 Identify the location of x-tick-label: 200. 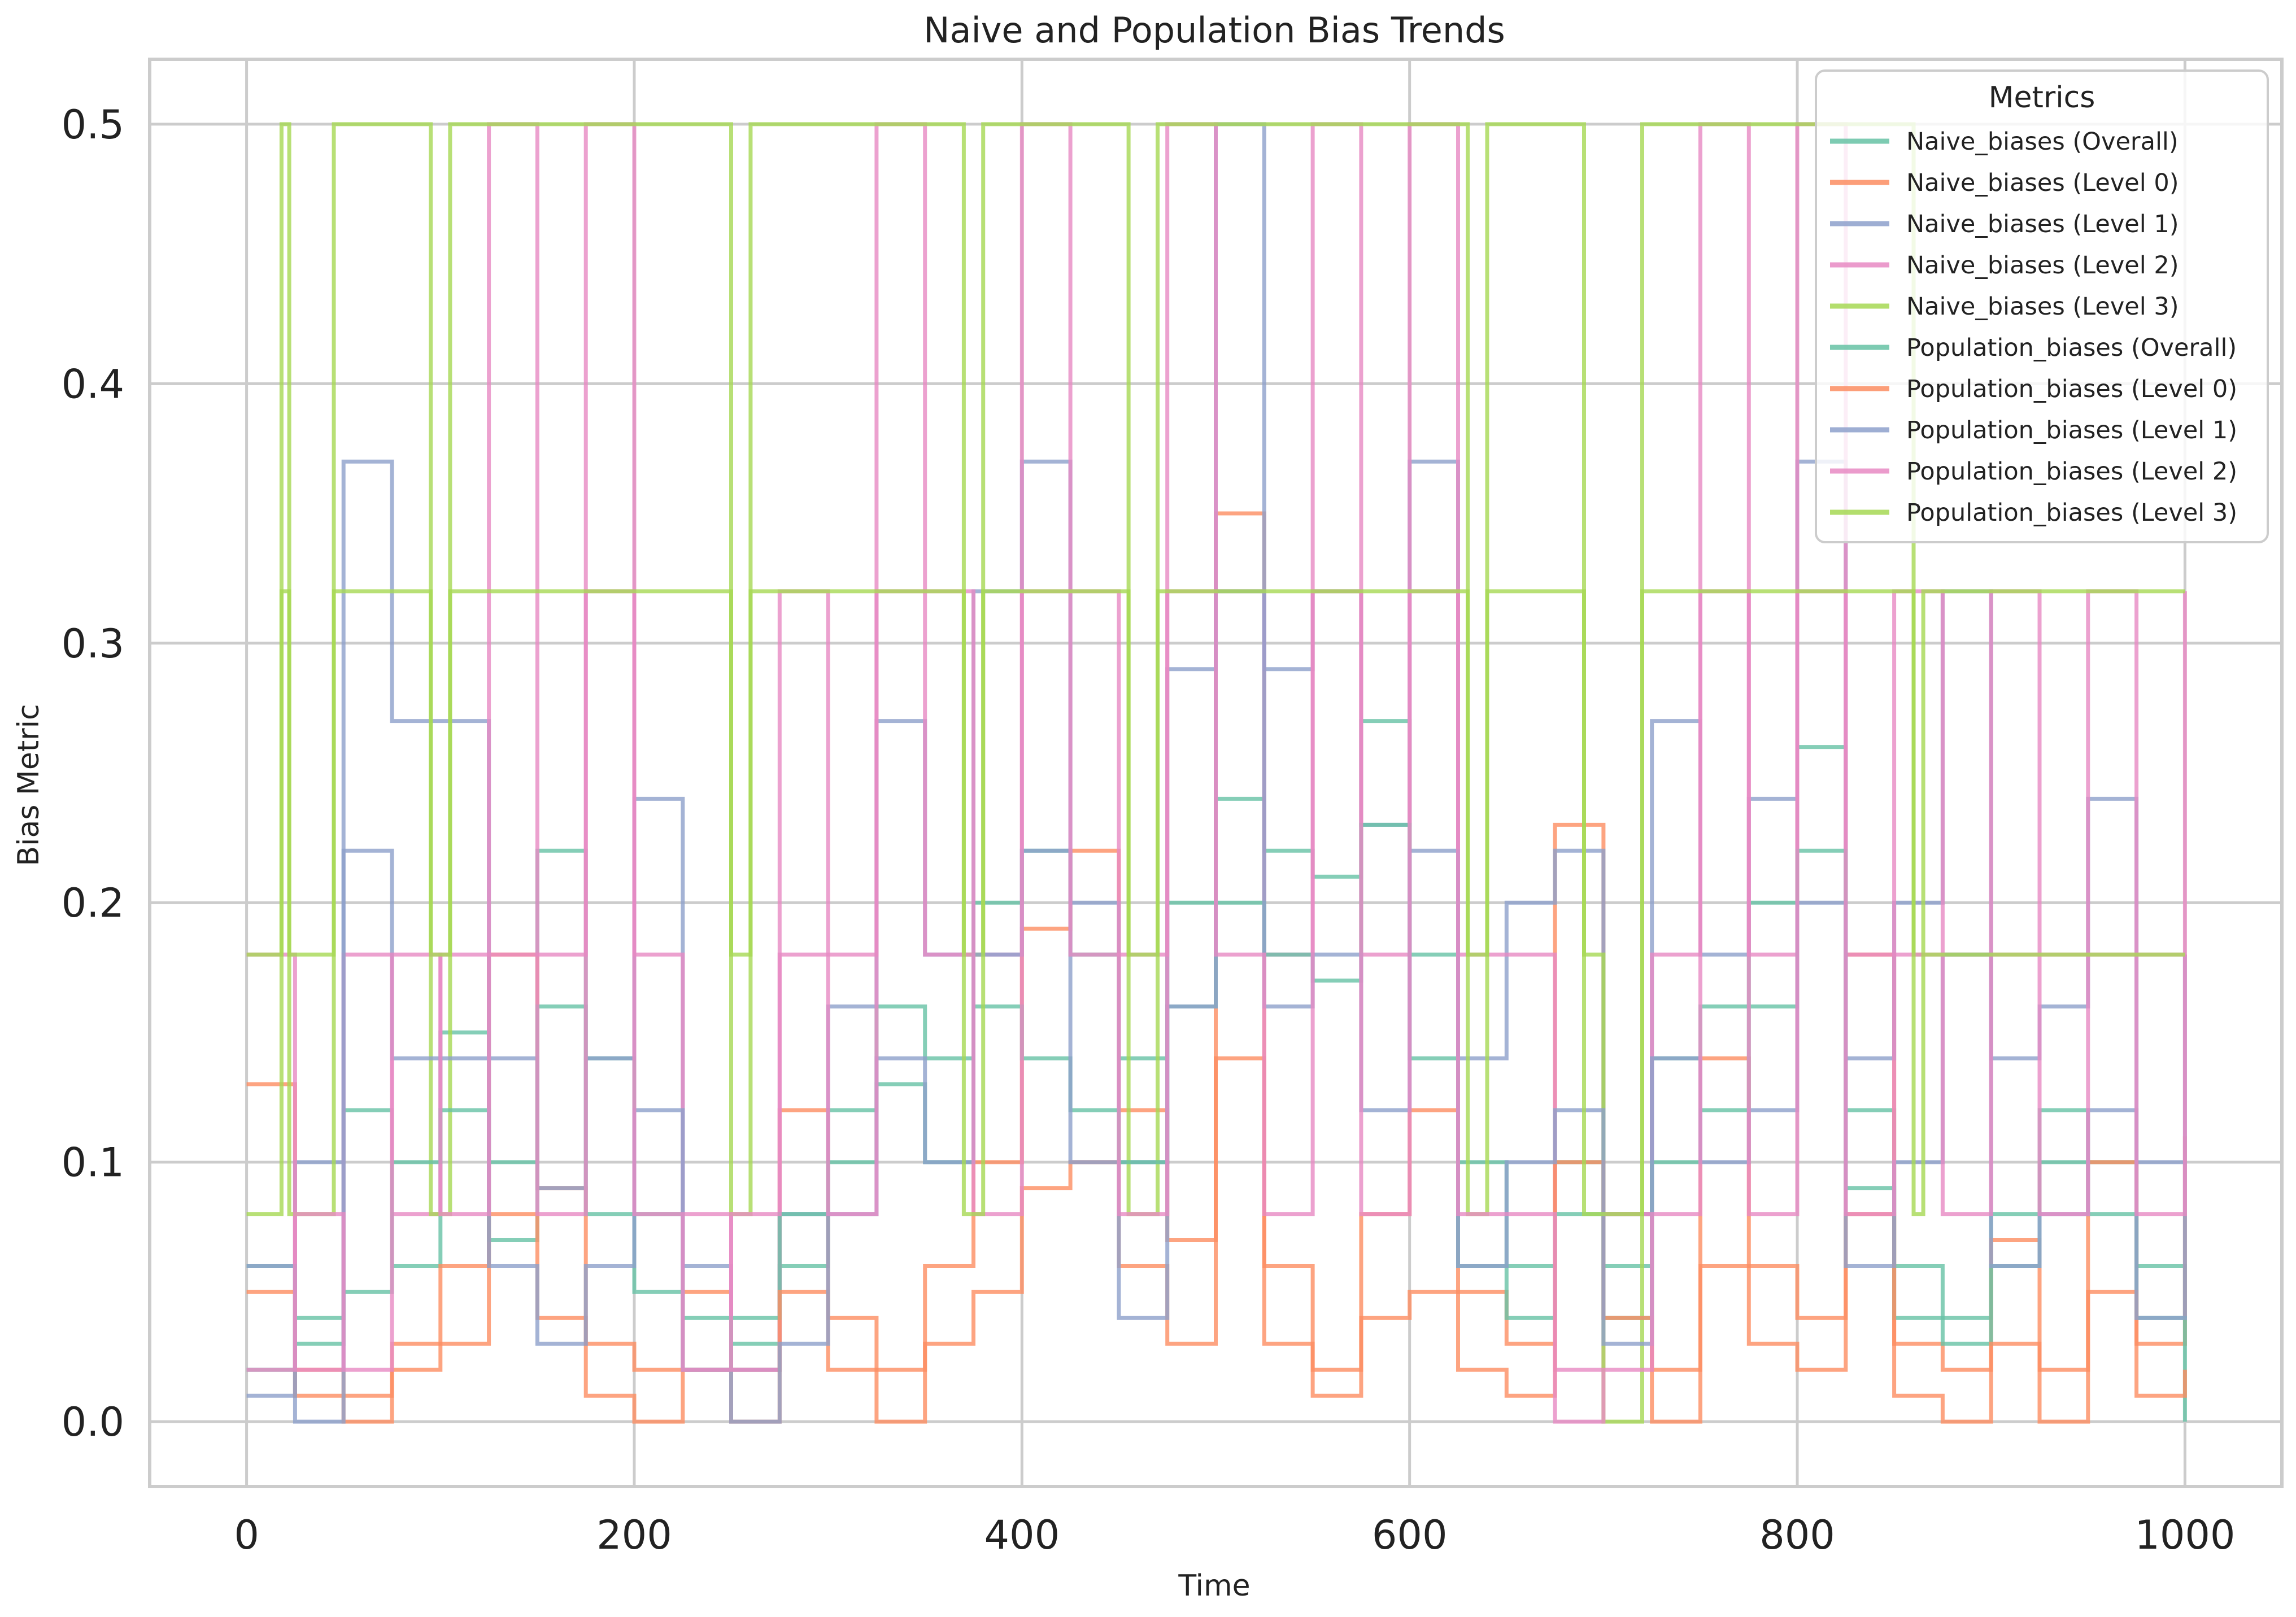
(634, 1535).